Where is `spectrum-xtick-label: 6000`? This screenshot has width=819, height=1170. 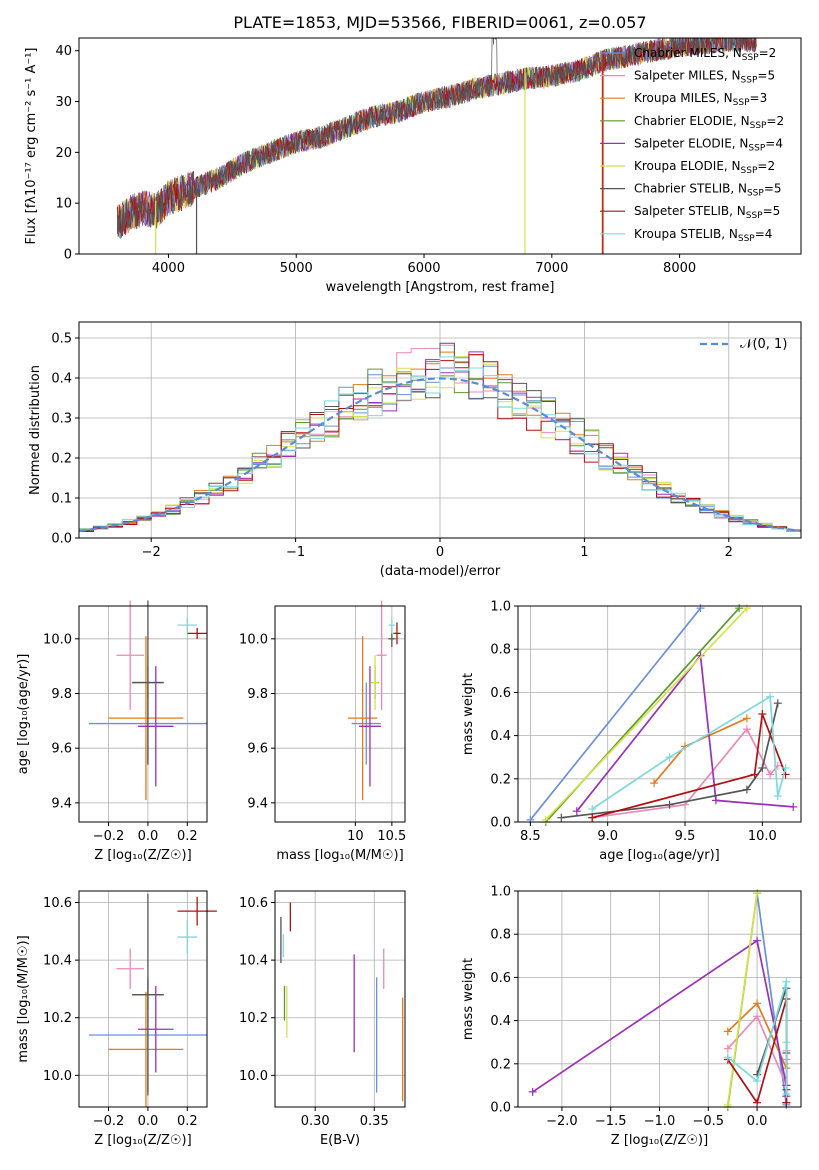 spectrum-xtick-label: 6000 is located at coordinates (423, 268).